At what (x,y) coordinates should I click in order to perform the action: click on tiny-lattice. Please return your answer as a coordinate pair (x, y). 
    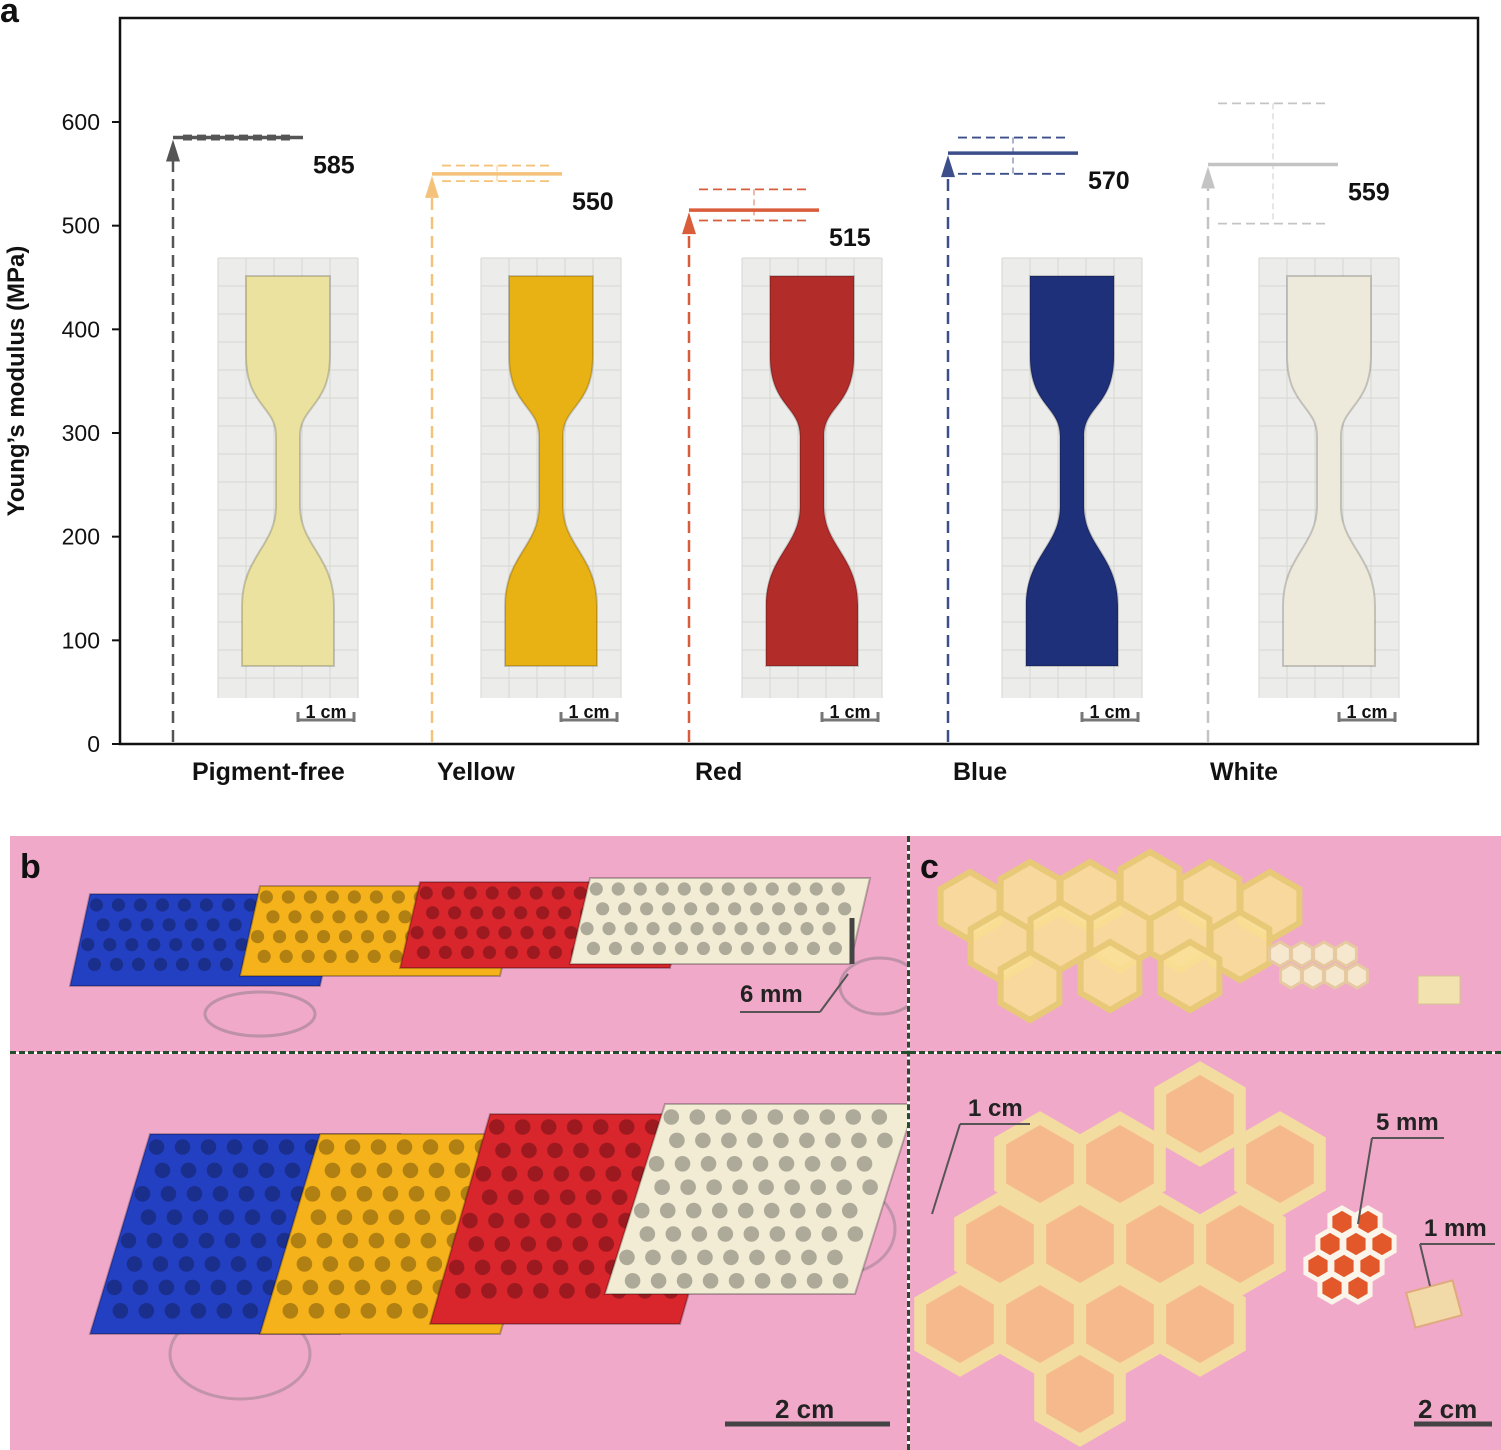
    Looking at the image, I should click on (1439, 990).